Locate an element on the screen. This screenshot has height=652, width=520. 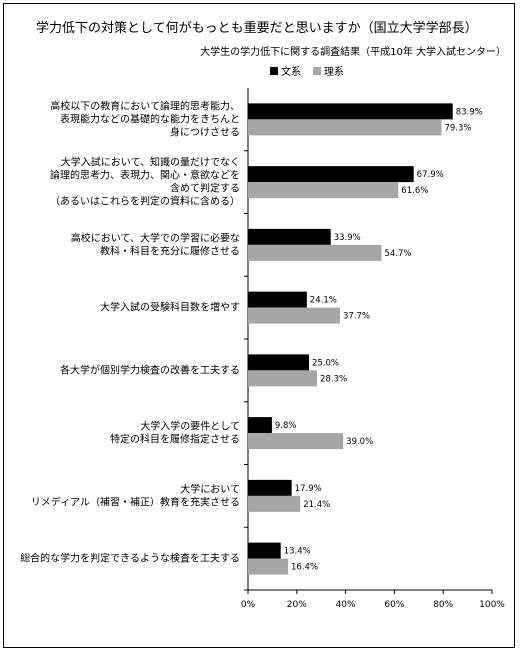
data-label: 67.9% is located at coordinates (430, 175).